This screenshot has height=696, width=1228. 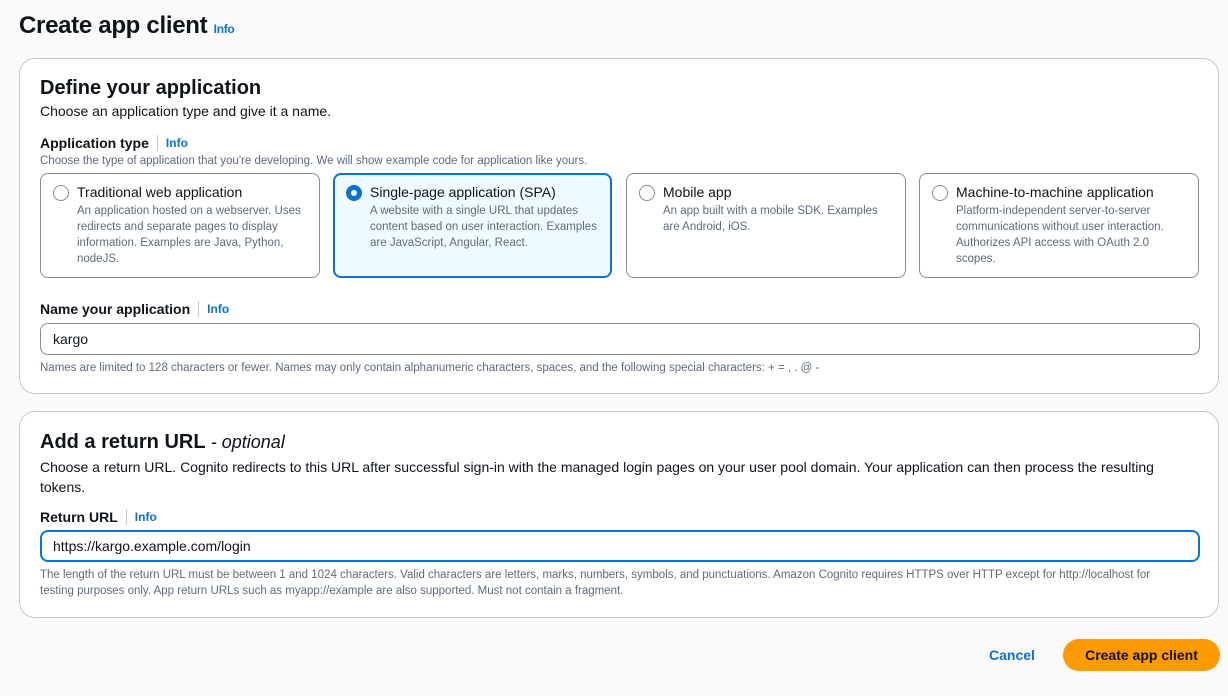 I want to click on return-url-label: Return URL Info, so click(x=98, y=517).